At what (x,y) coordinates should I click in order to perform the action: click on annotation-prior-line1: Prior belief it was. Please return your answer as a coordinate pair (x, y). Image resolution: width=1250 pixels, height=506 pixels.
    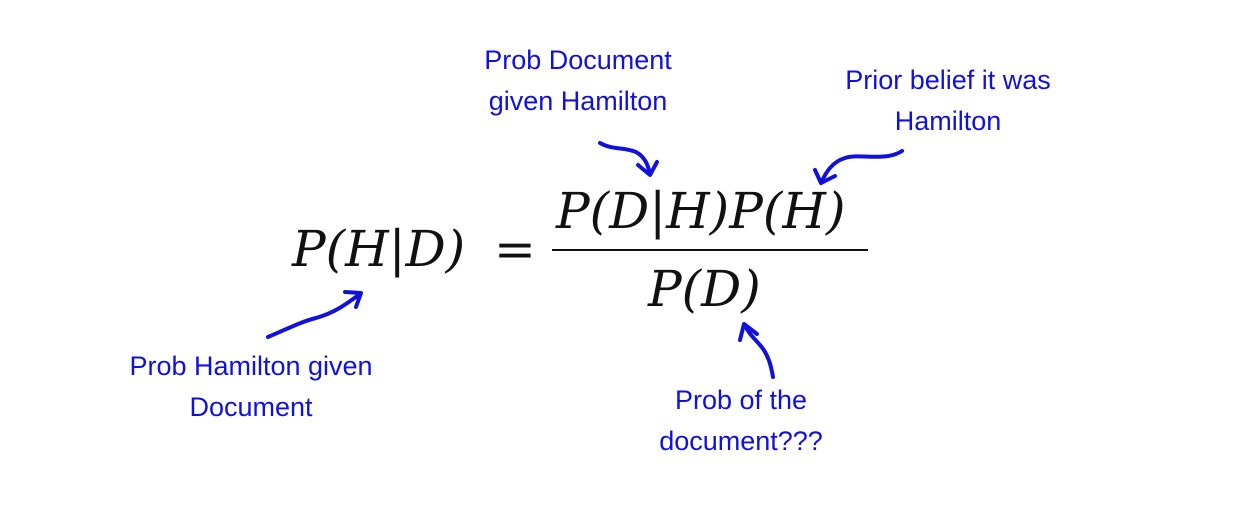
    Looking at the image, I should click on (948, 80).